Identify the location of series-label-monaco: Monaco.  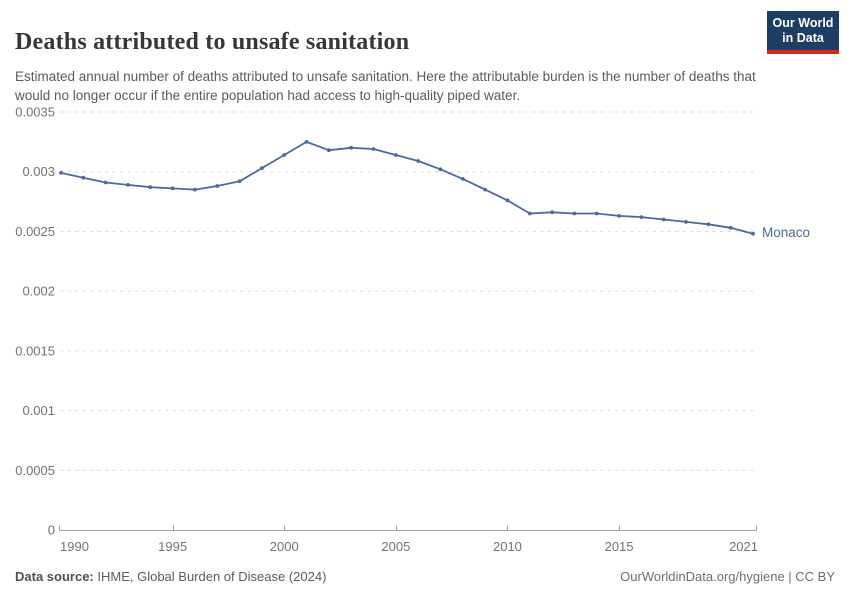
(786, 232).